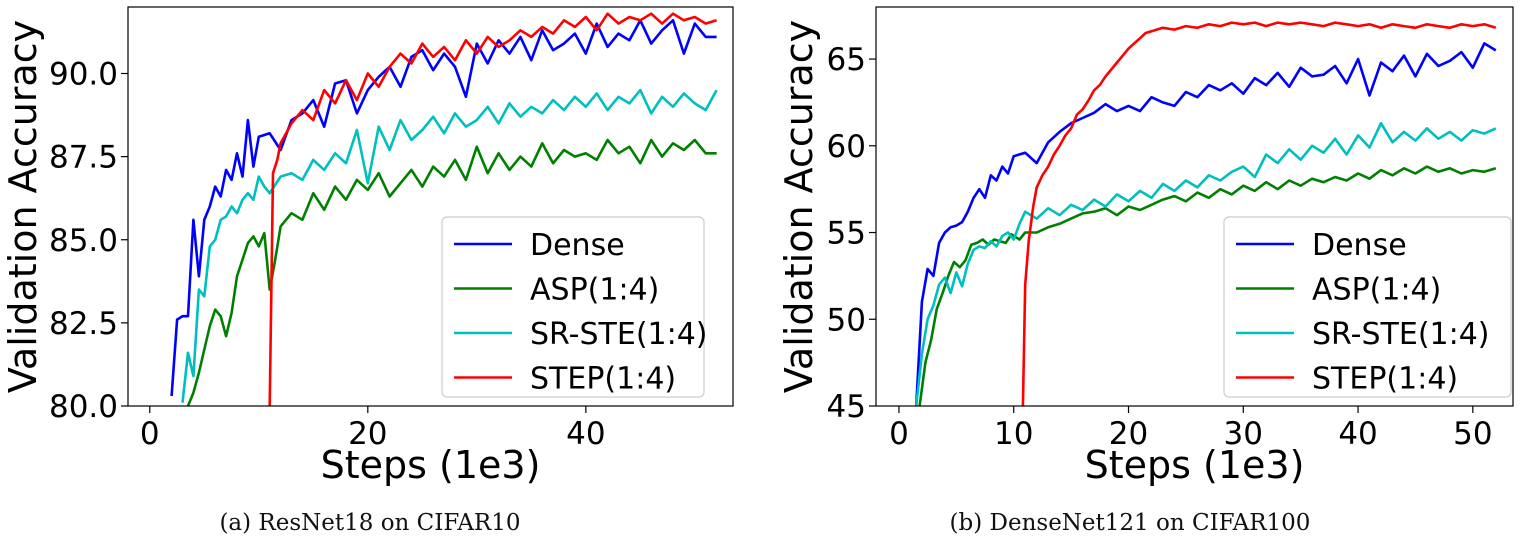  What do you see at coordinates (370, 523) in the screenshot?
I see `caption-resnet18: (a) ResNet18 on CIFAR10` at bounding box center [370, 523].